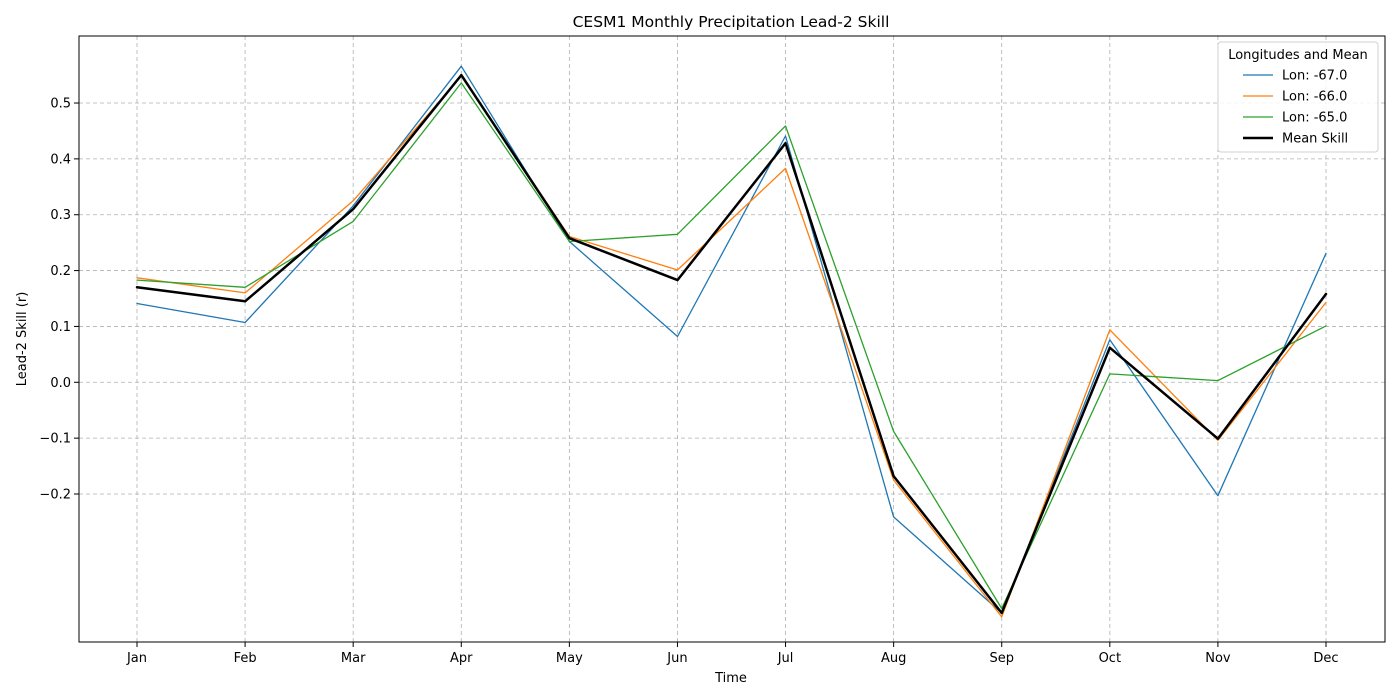 The height and width of the screenshot is (700, 1400). What do you see at coordinates (461, 658) in the screenshot?
I see `x-tick-label: Apr` at bounding box center [461, 658].